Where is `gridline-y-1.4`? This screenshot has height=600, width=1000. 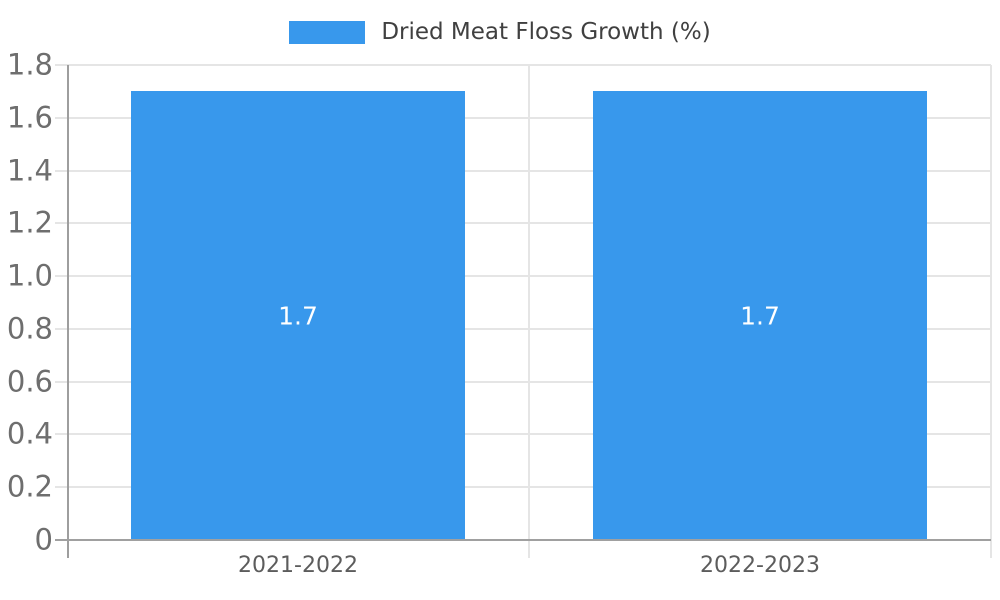 gridline-y-1.4 is located at coordinates (523, 170).